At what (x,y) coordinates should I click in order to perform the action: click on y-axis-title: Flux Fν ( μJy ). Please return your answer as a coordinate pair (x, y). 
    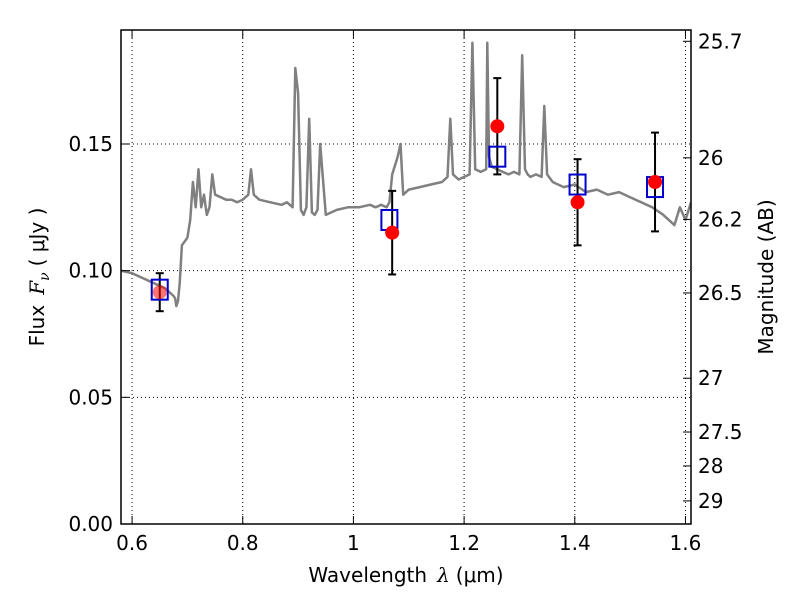
    Looking at the image, I should click on (39, 277).